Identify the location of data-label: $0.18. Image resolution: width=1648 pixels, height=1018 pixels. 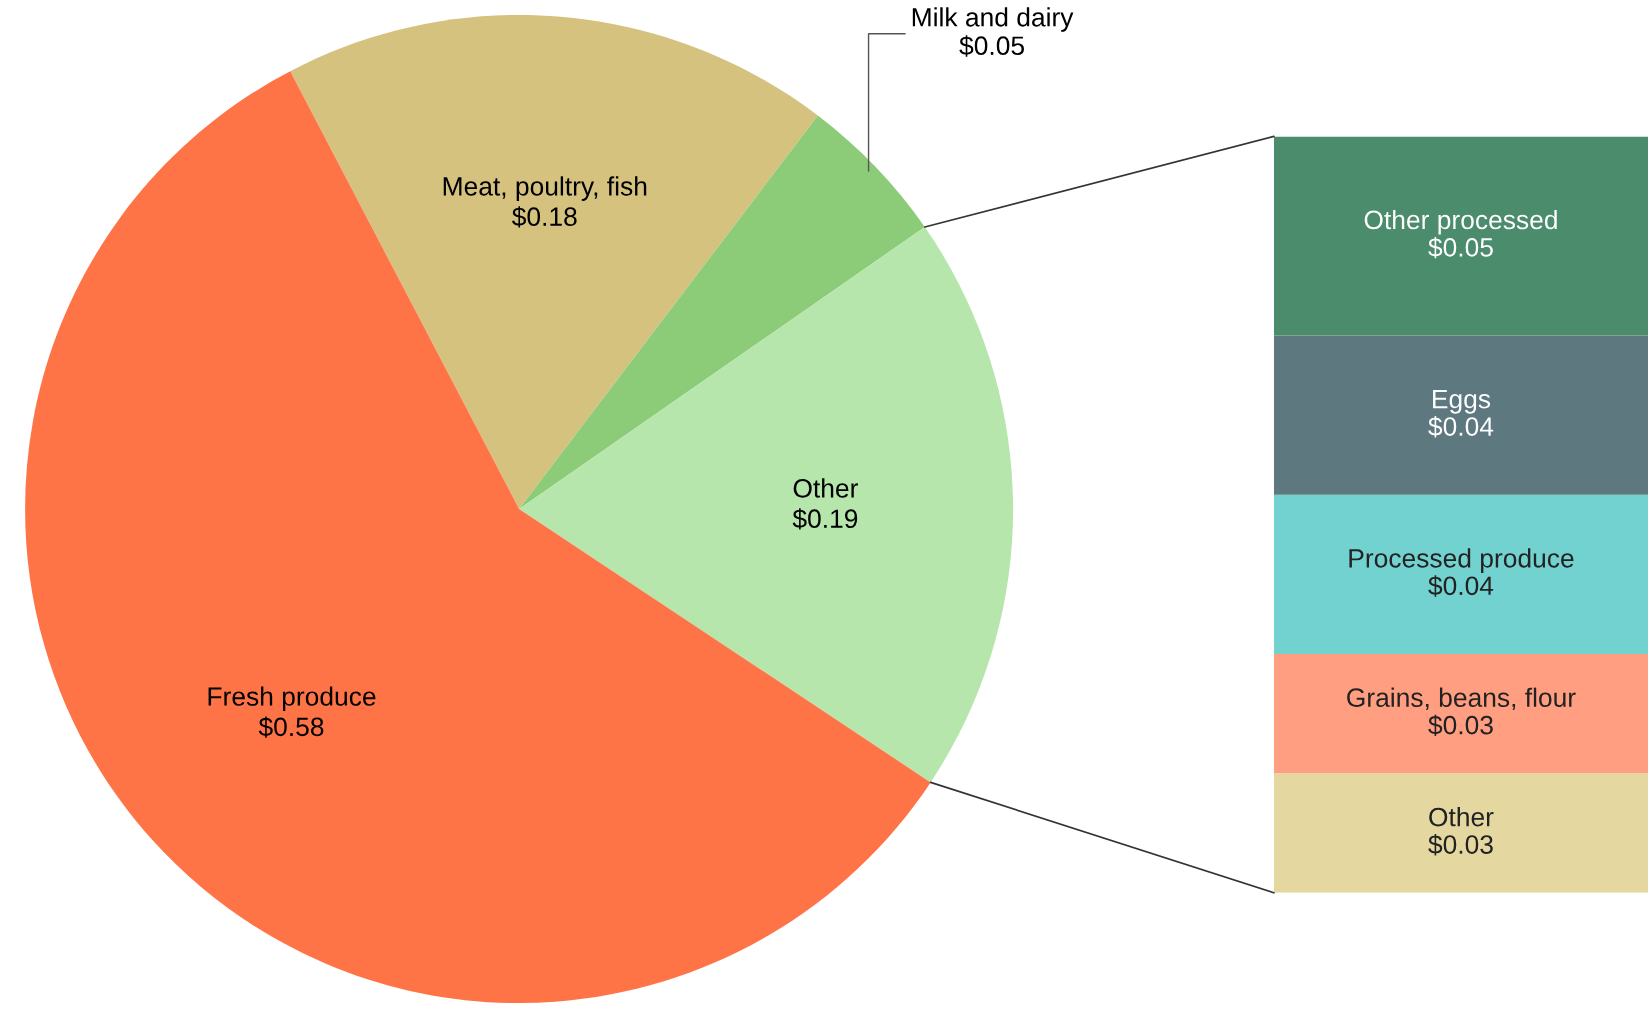
(544, 217).